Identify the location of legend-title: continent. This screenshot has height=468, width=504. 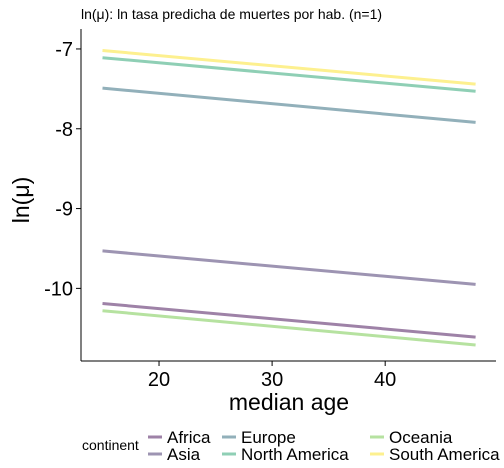
(110, 445).